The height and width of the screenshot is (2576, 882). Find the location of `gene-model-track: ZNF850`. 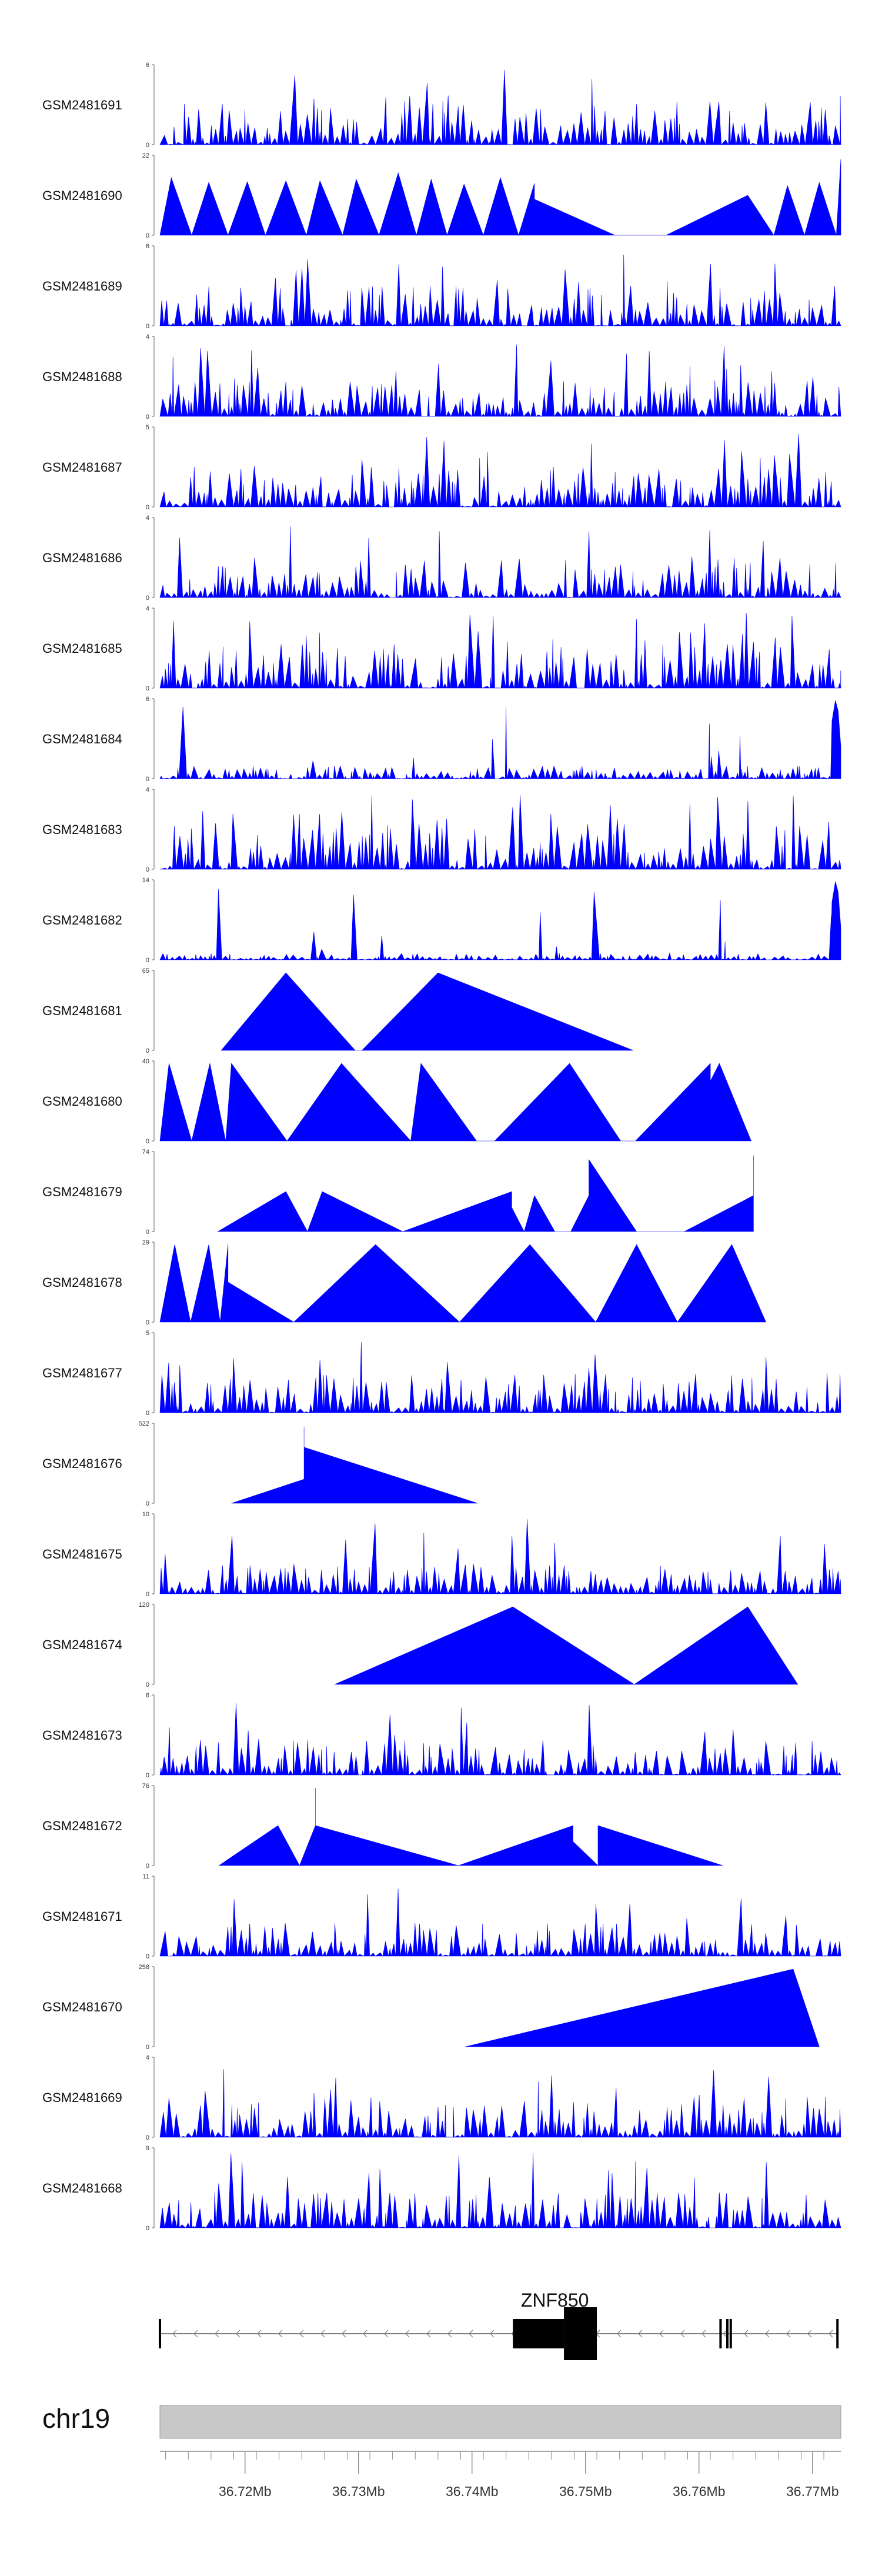

gene-model-track: ZNF850 is located at coordinates (499, 2325).